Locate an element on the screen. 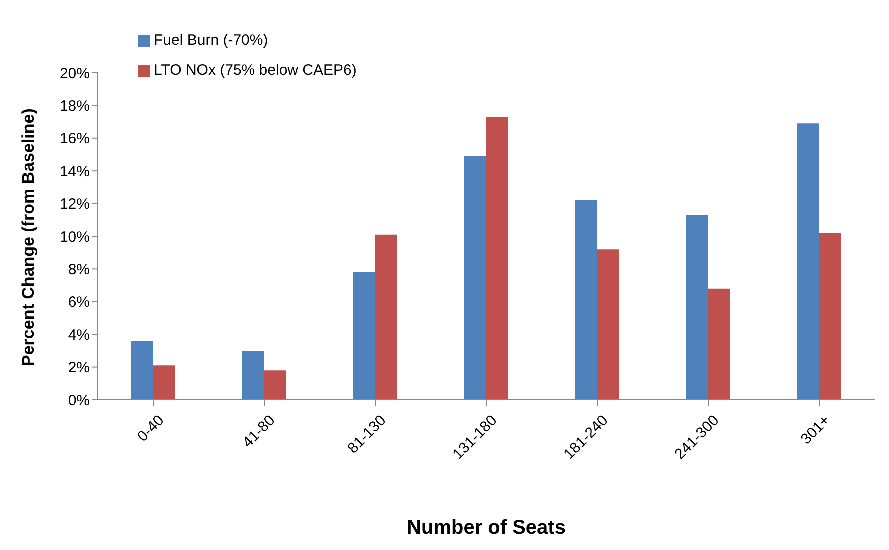 Image resolution: width=889 pixels, height=550 pixels. y-tick-label: 16% is located at coordinates (75, 139).